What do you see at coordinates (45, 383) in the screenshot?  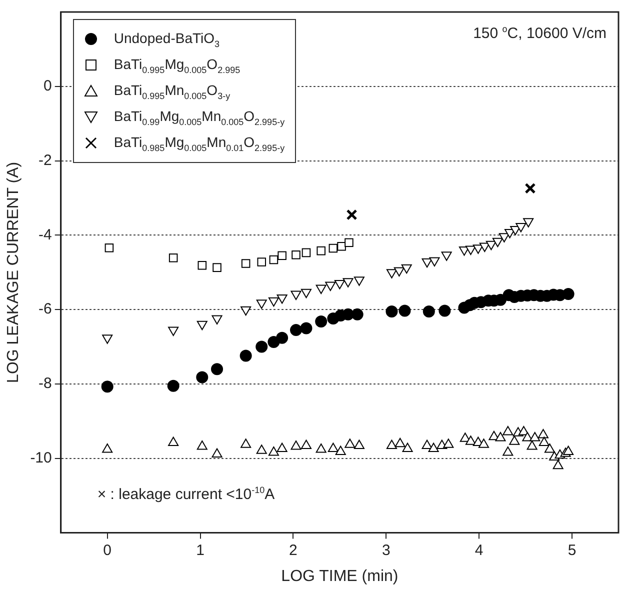 I see `y-tick-label: -8` at bounding box center [45, 383].